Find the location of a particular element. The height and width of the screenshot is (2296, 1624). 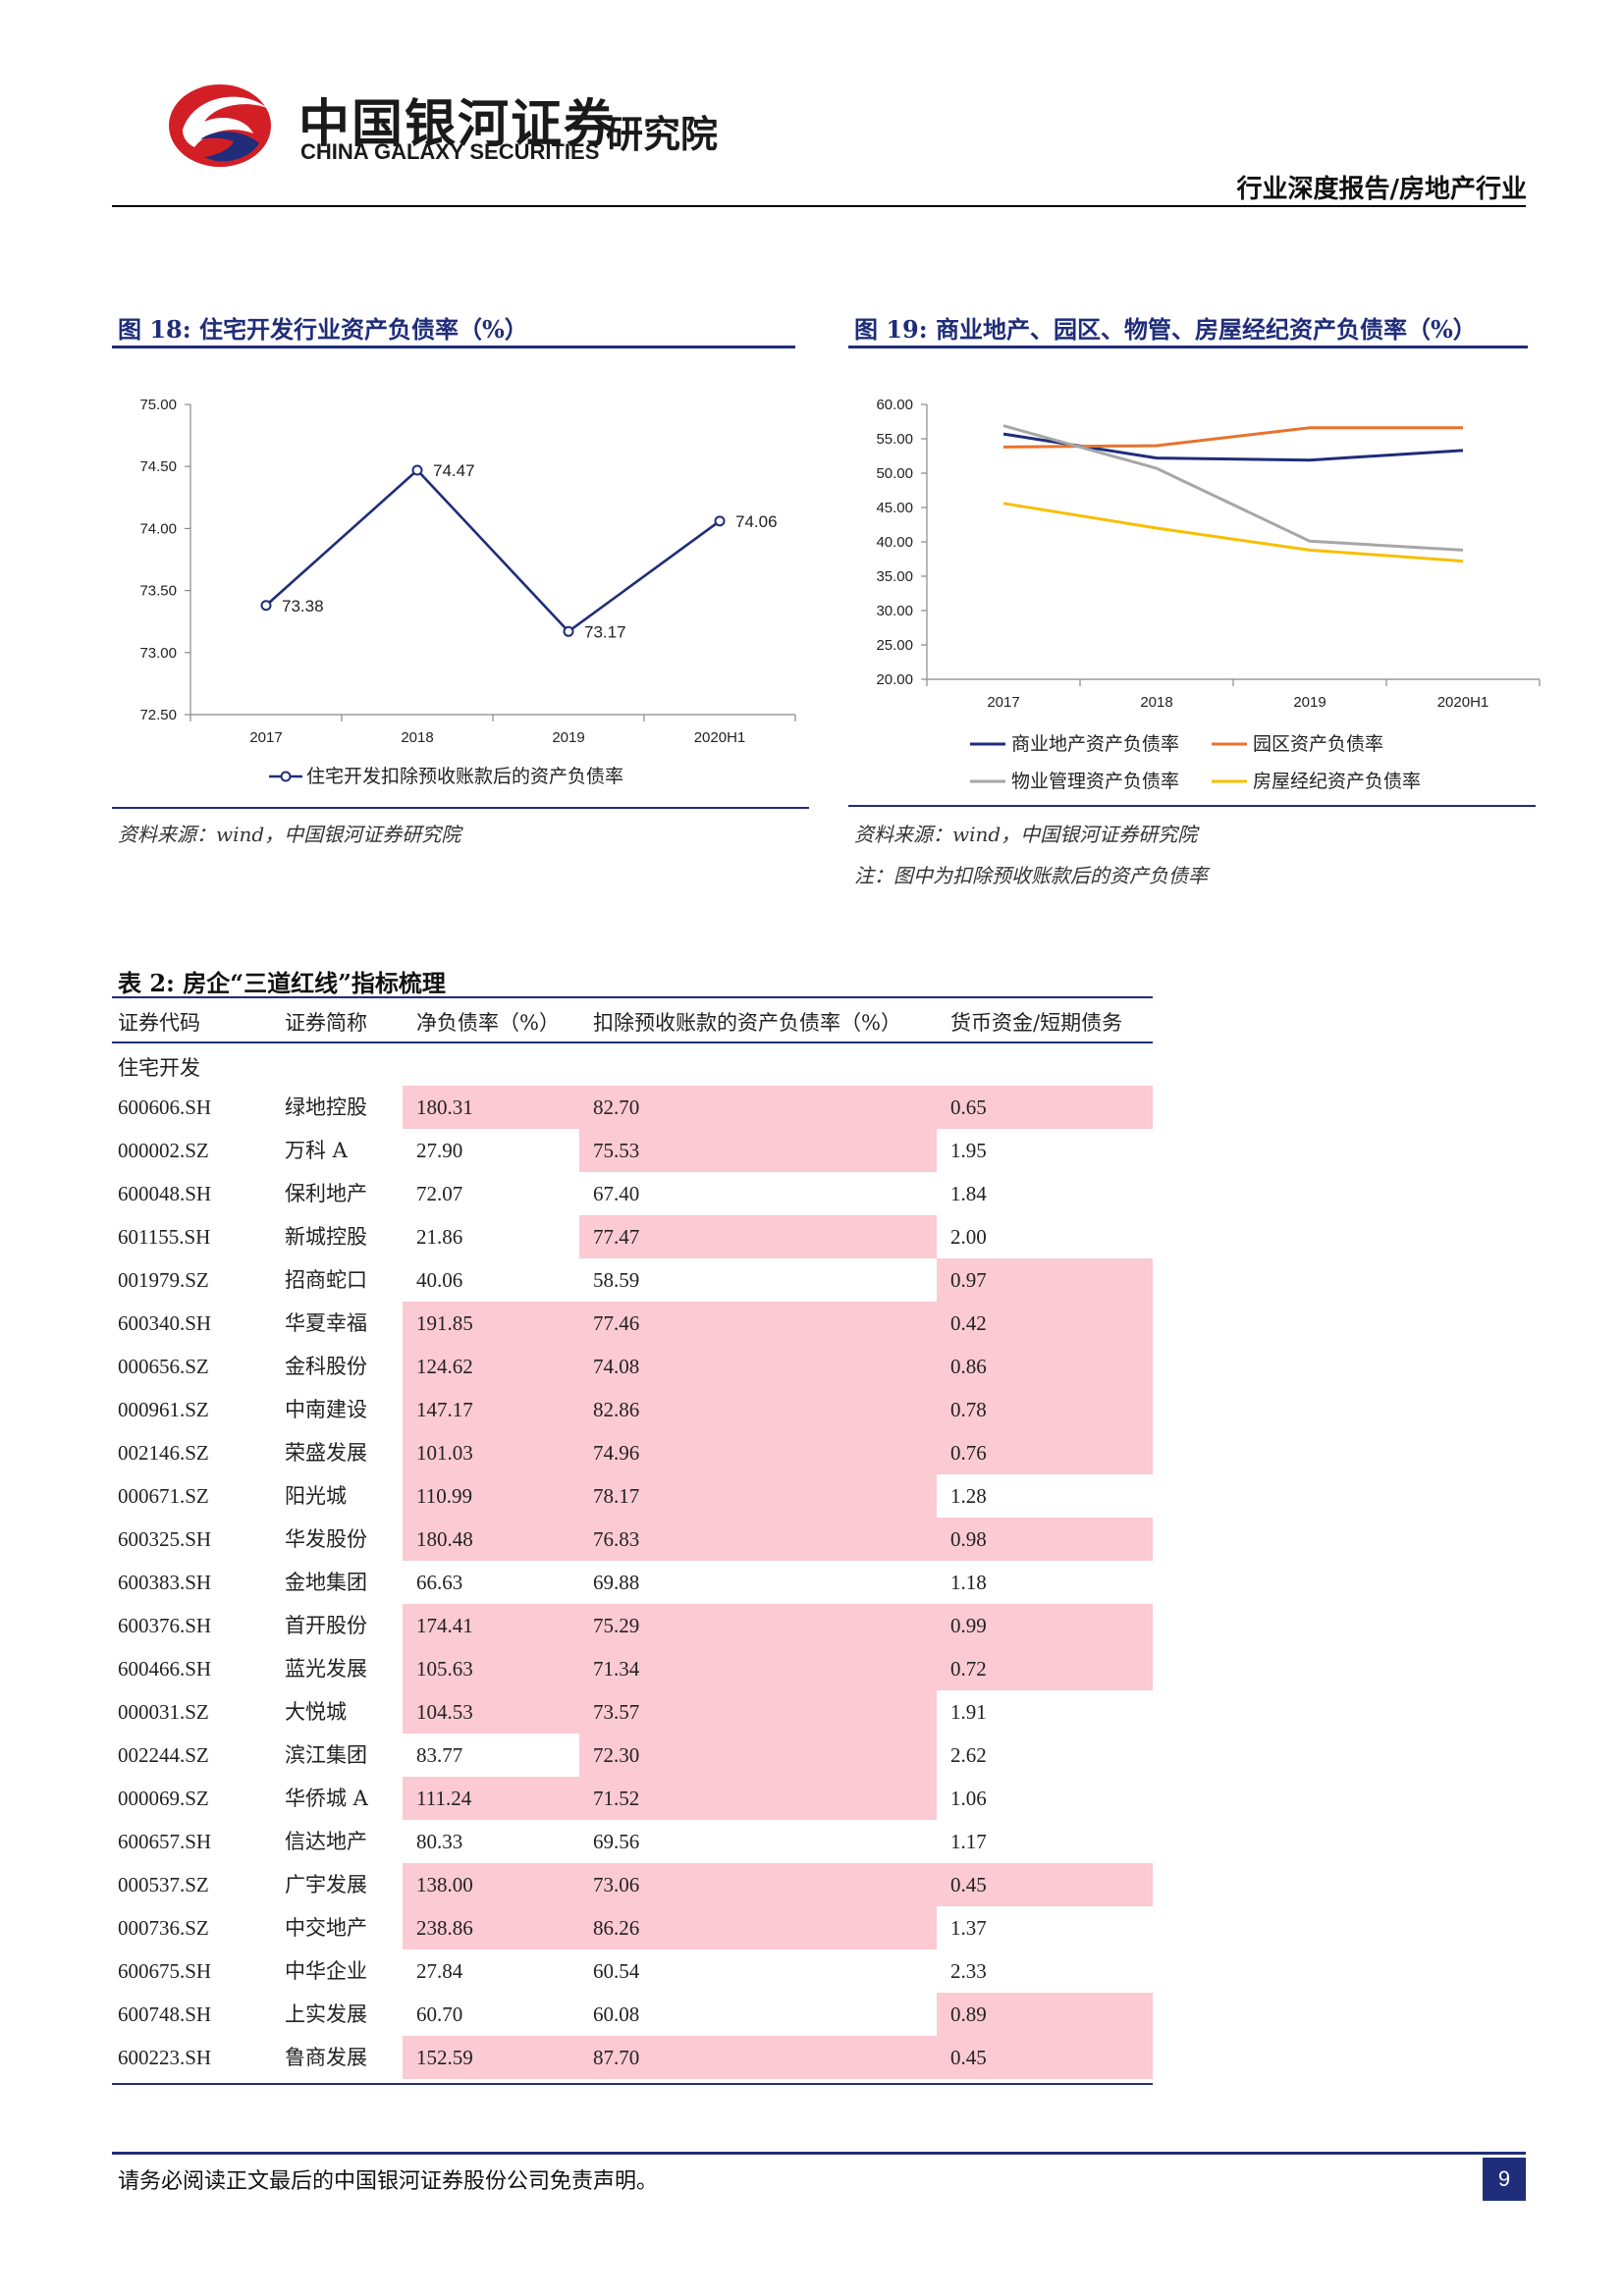

cell-net-debt: 152.59 is located at coordinates (491, 2057).